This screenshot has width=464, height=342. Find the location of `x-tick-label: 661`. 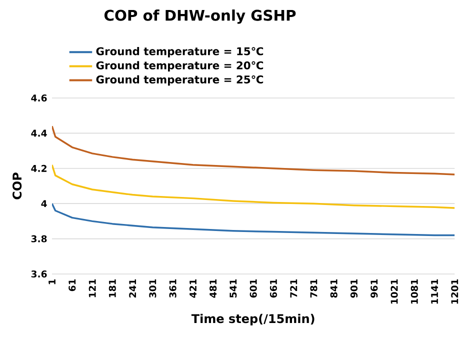

x-tick-label: 661 is located at coordinates (273, 288).